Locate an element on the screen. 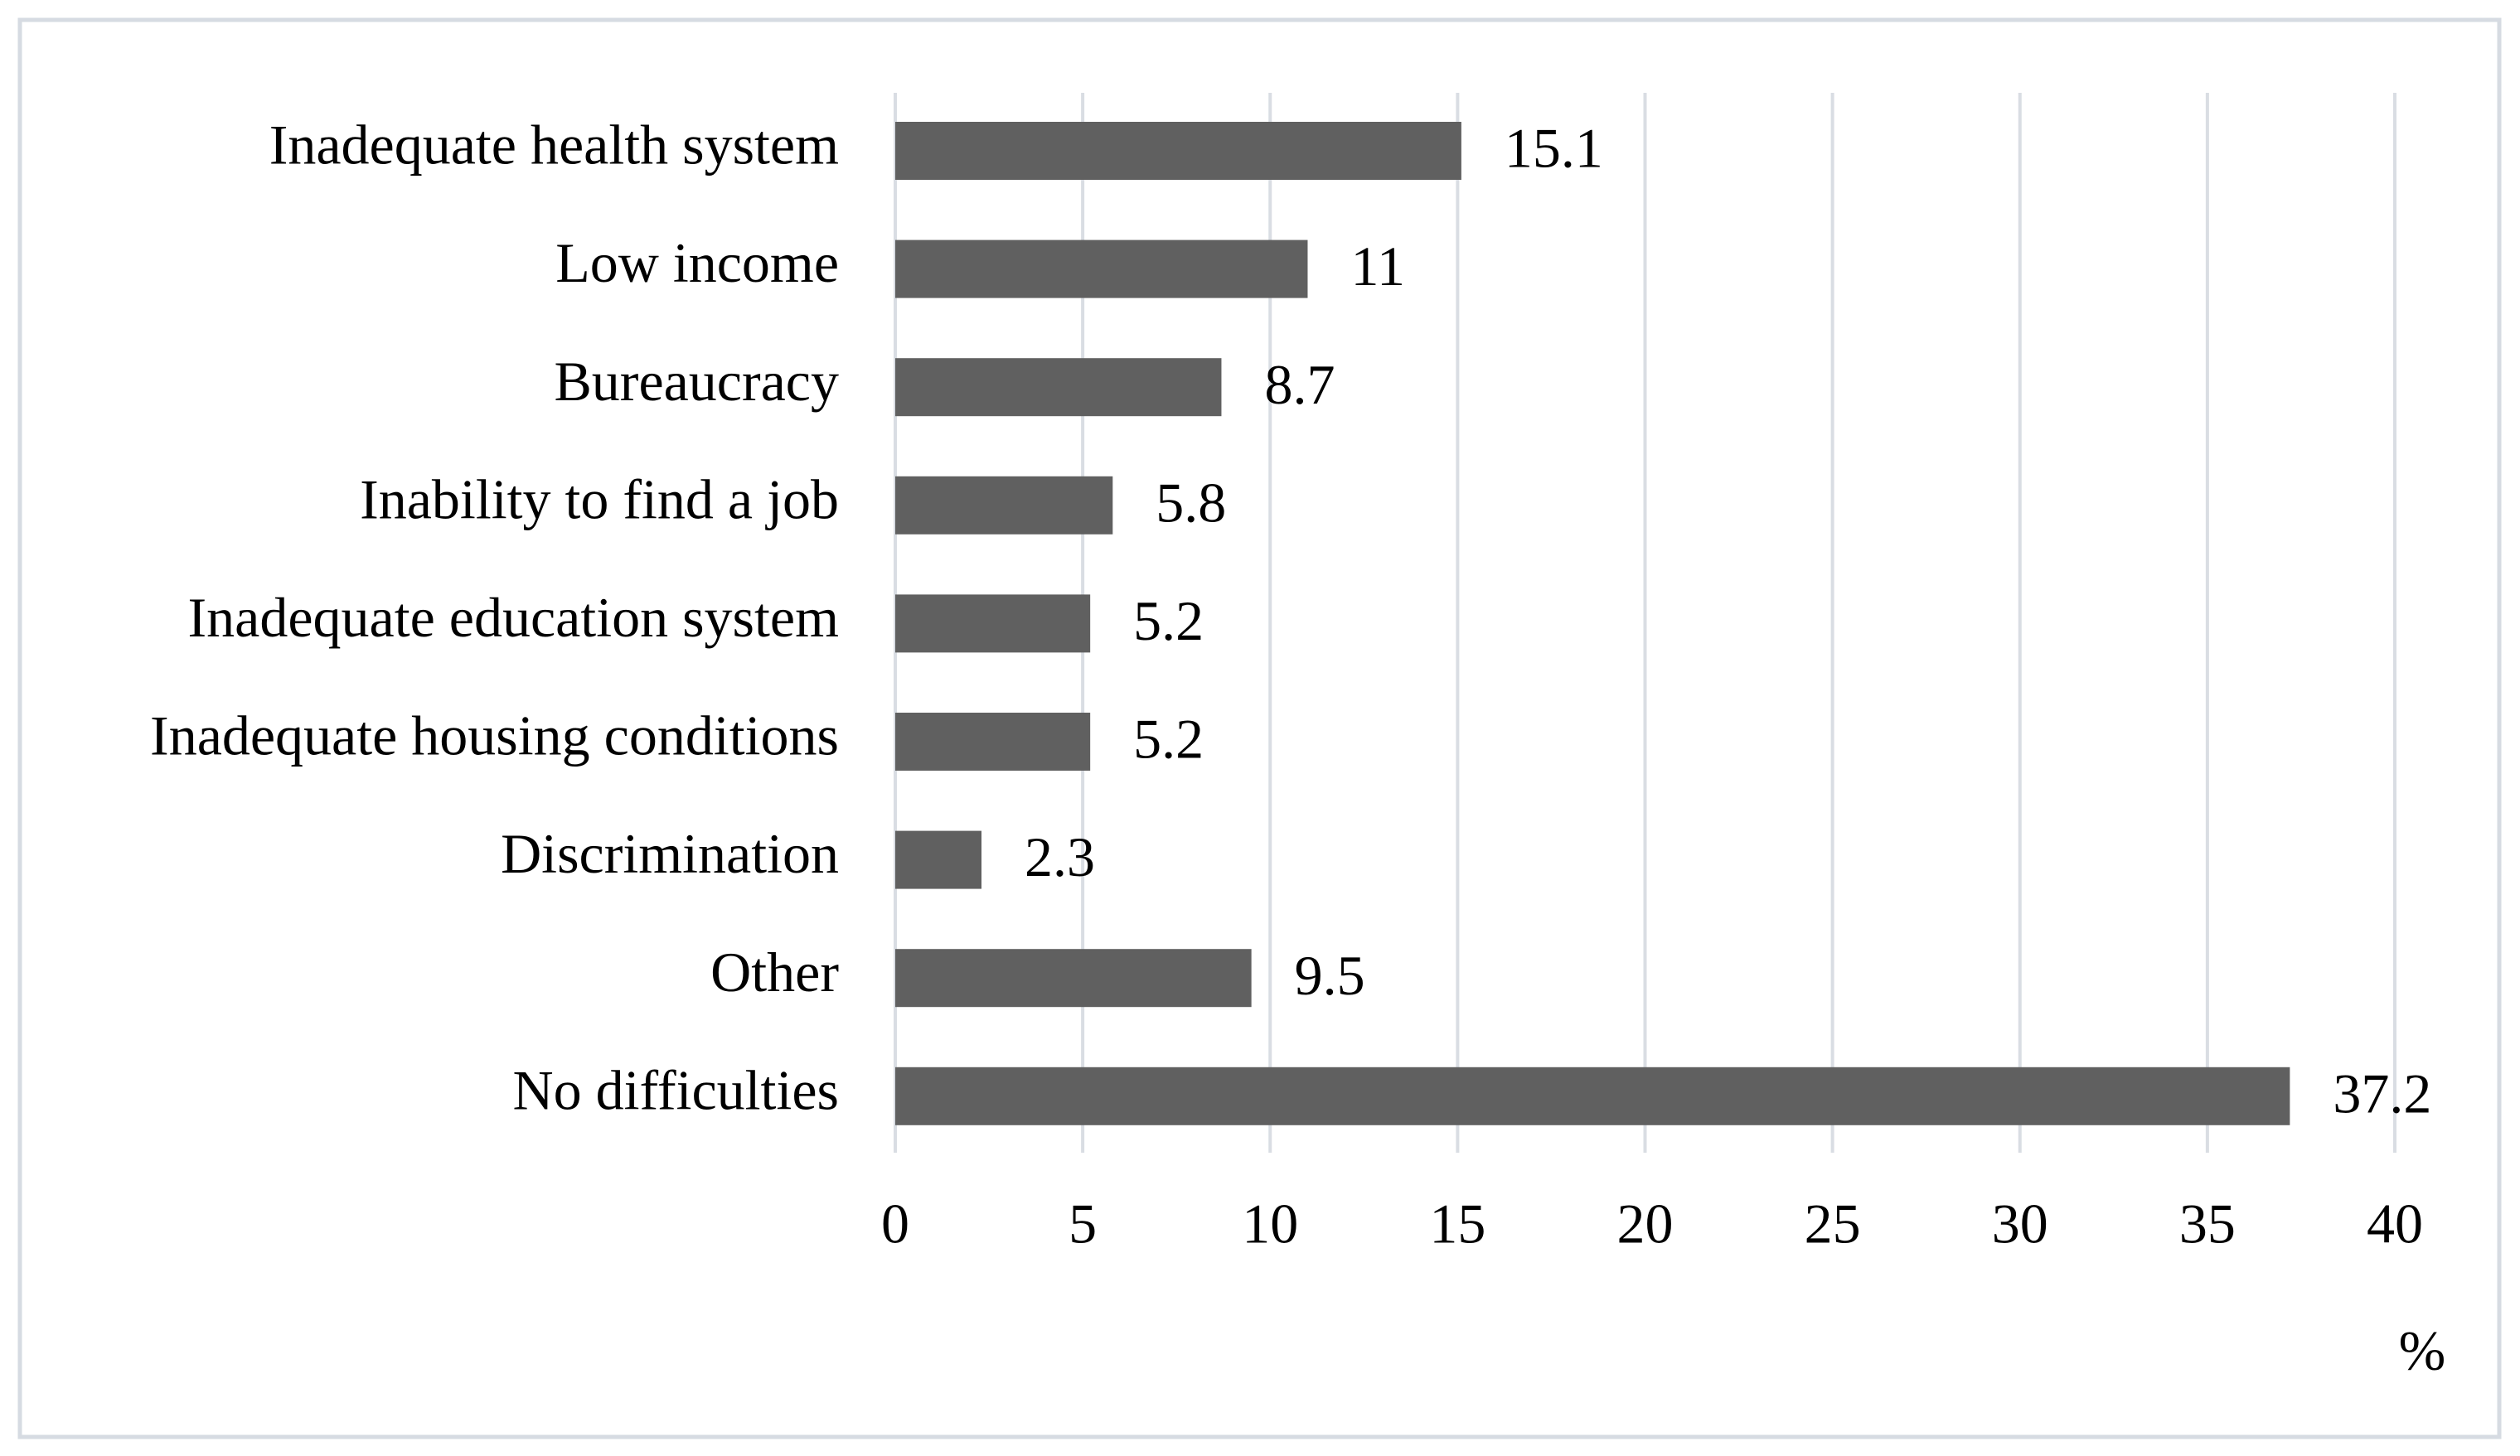  data-label: 5.8 is located at coordinates (1191, 503).